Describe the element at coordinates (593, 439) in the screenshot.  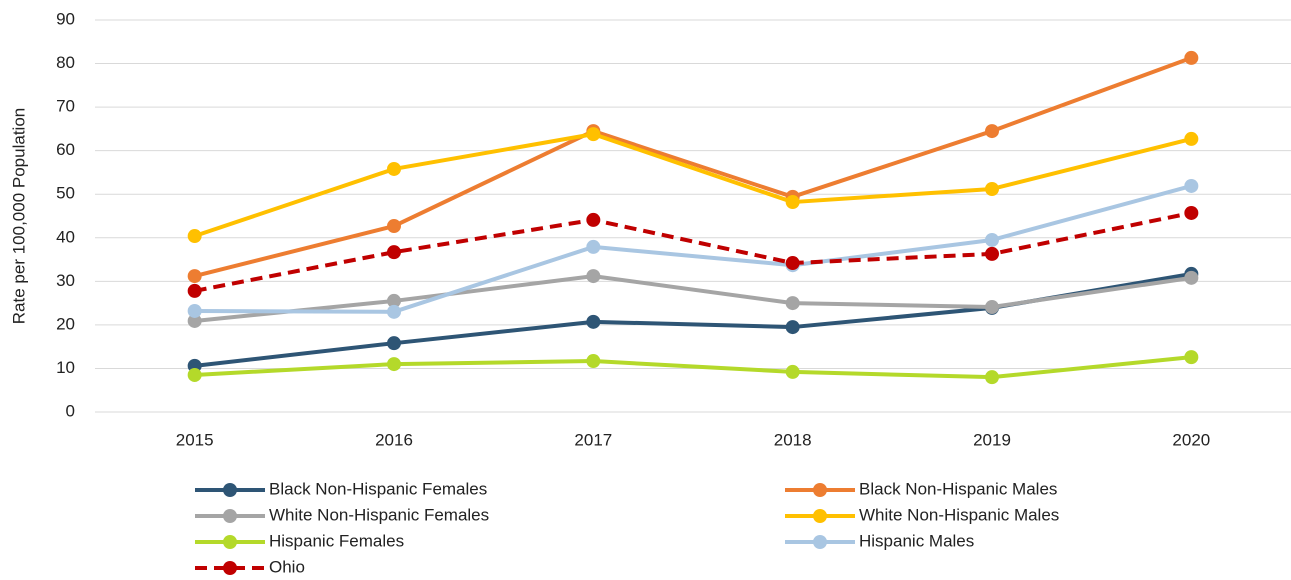
I see `x-tick-label: 2017` at that location.